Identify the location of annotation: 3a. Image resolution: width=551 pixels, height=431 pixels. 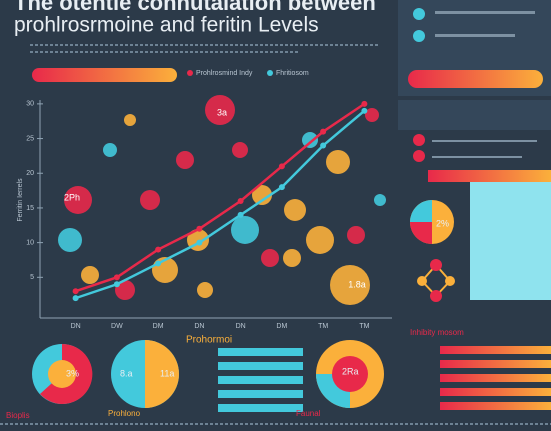
(222, 112).